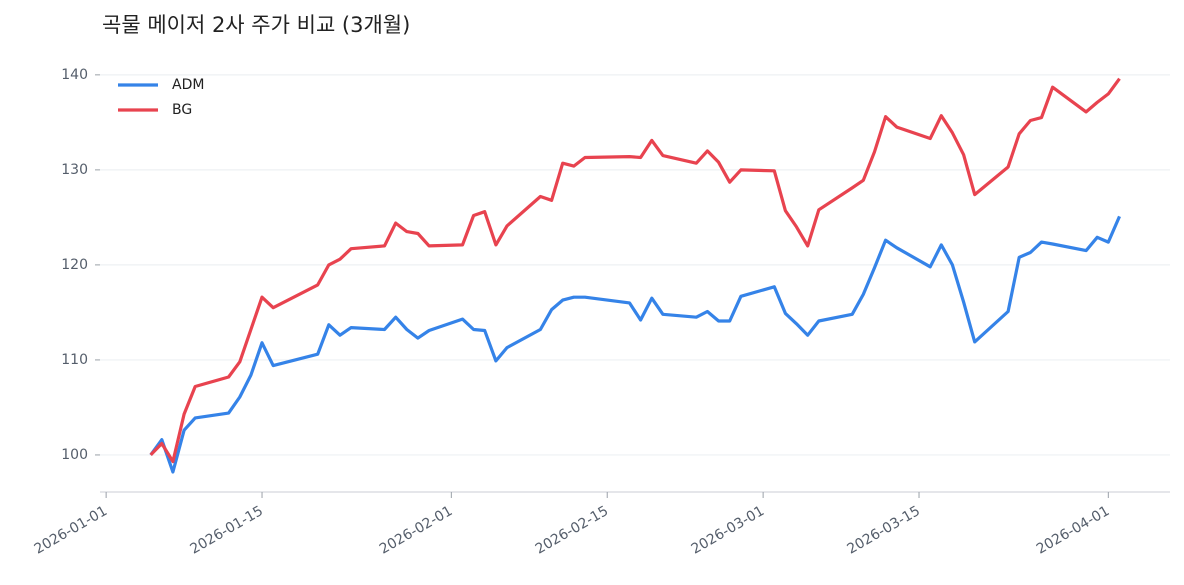 This screenshot has width=1184, height=585. I want to click on y-tick-label: 130, so click(74, 170).